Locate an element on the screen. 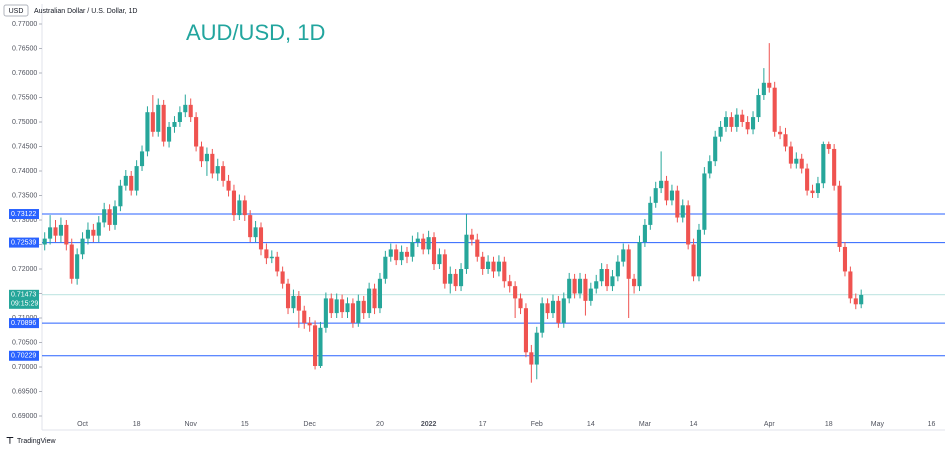 This screenshot has width=950, height=450. symbol-badge-box is located at coordinates (16, 10).